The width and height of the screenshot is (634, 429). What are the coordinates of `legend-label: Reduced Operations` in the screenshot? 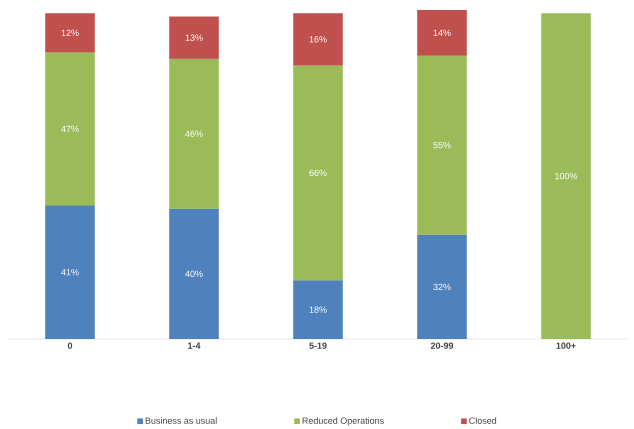 It's located at (343, 421).